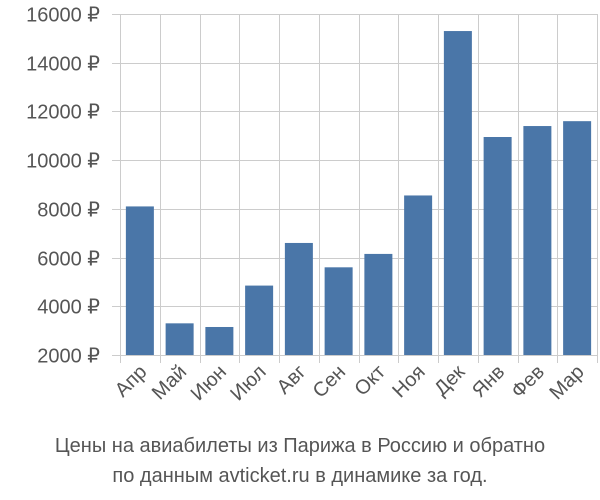  Describe the element at coordinates (292, 380) in the screenshot. I see `x-tick-label: Авг` at that location.